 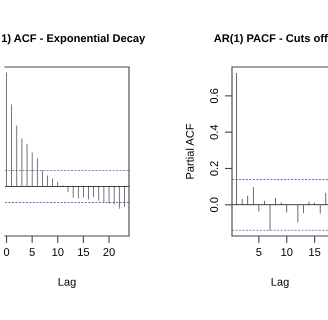 What do you see at coordinates (7, 252) in the screenshot?
I see `x-tick-label: 0` at bounding box center [7, 252].